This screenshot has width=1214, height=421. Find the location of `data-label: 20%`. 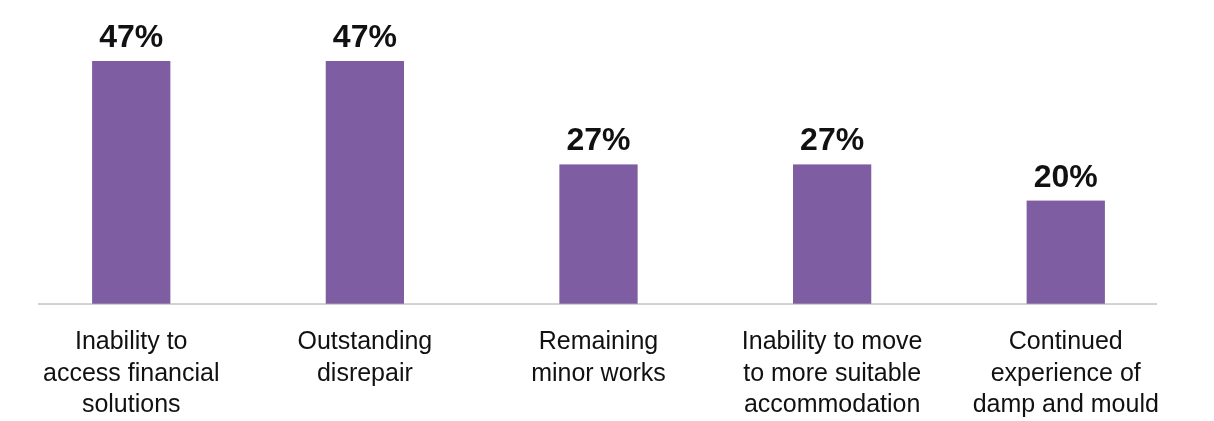

data-label: 20% is located at coordinates (1065, 175).